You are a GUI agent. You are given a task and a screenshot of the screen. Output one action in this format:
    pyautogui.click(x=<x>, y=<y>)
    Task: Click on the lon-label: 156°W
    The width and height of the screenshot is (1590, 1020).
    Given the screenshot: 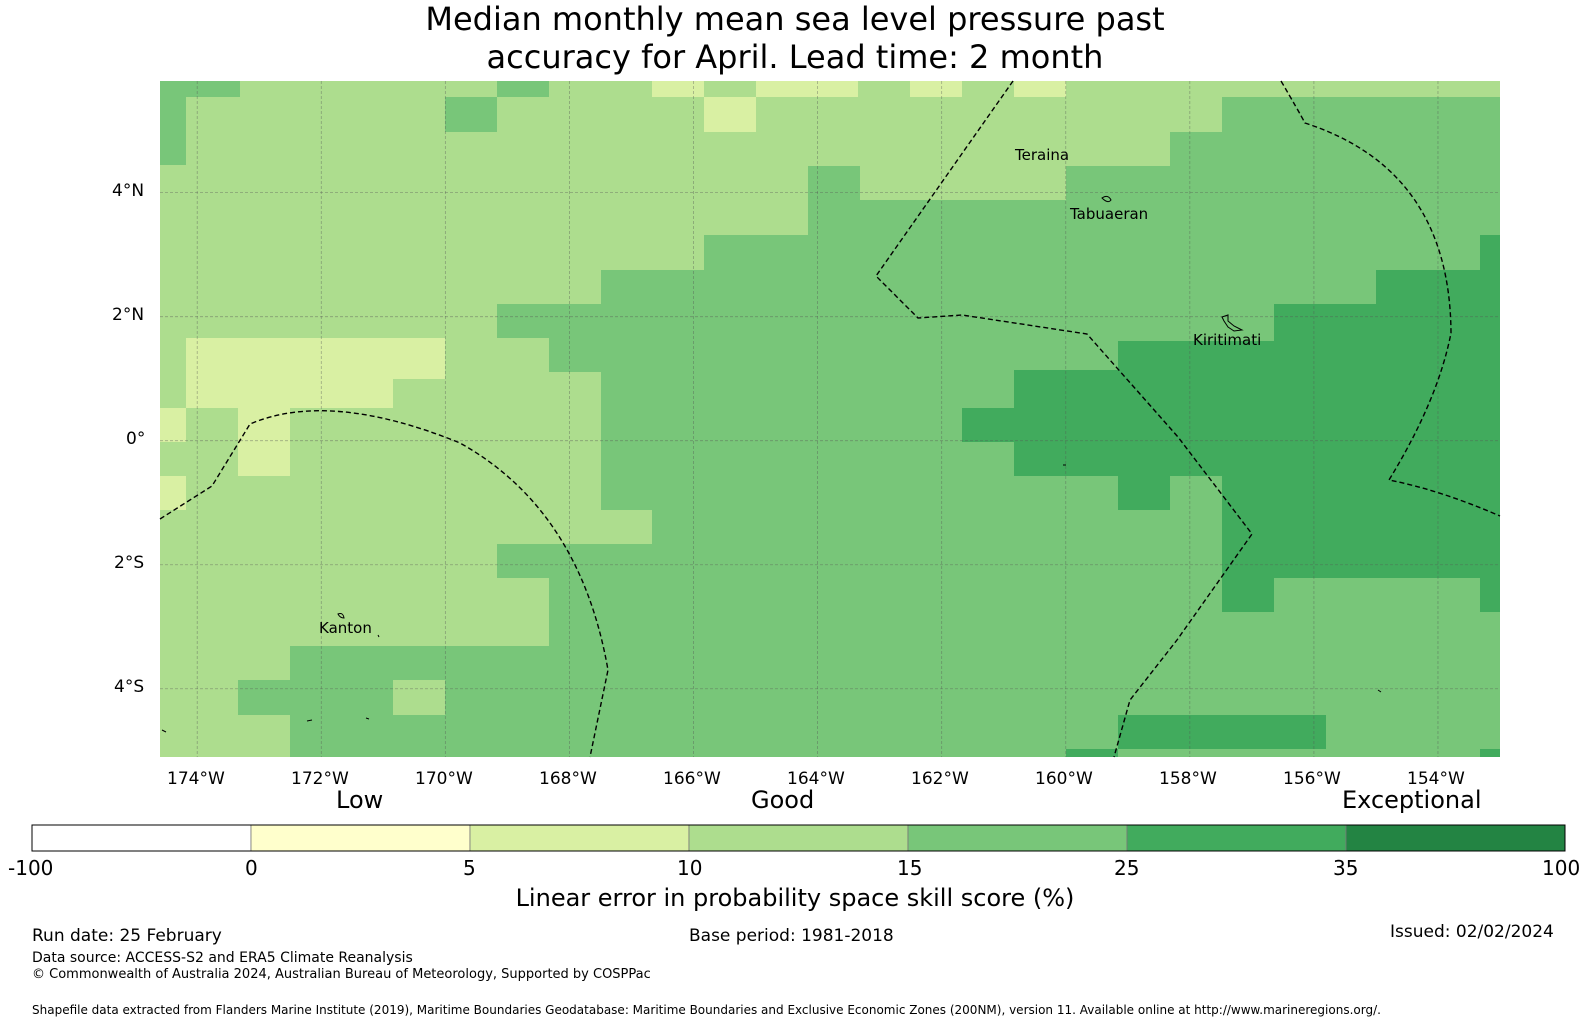 What is the action you would take?
    pyautogui.click(x=1312, y=779)
    